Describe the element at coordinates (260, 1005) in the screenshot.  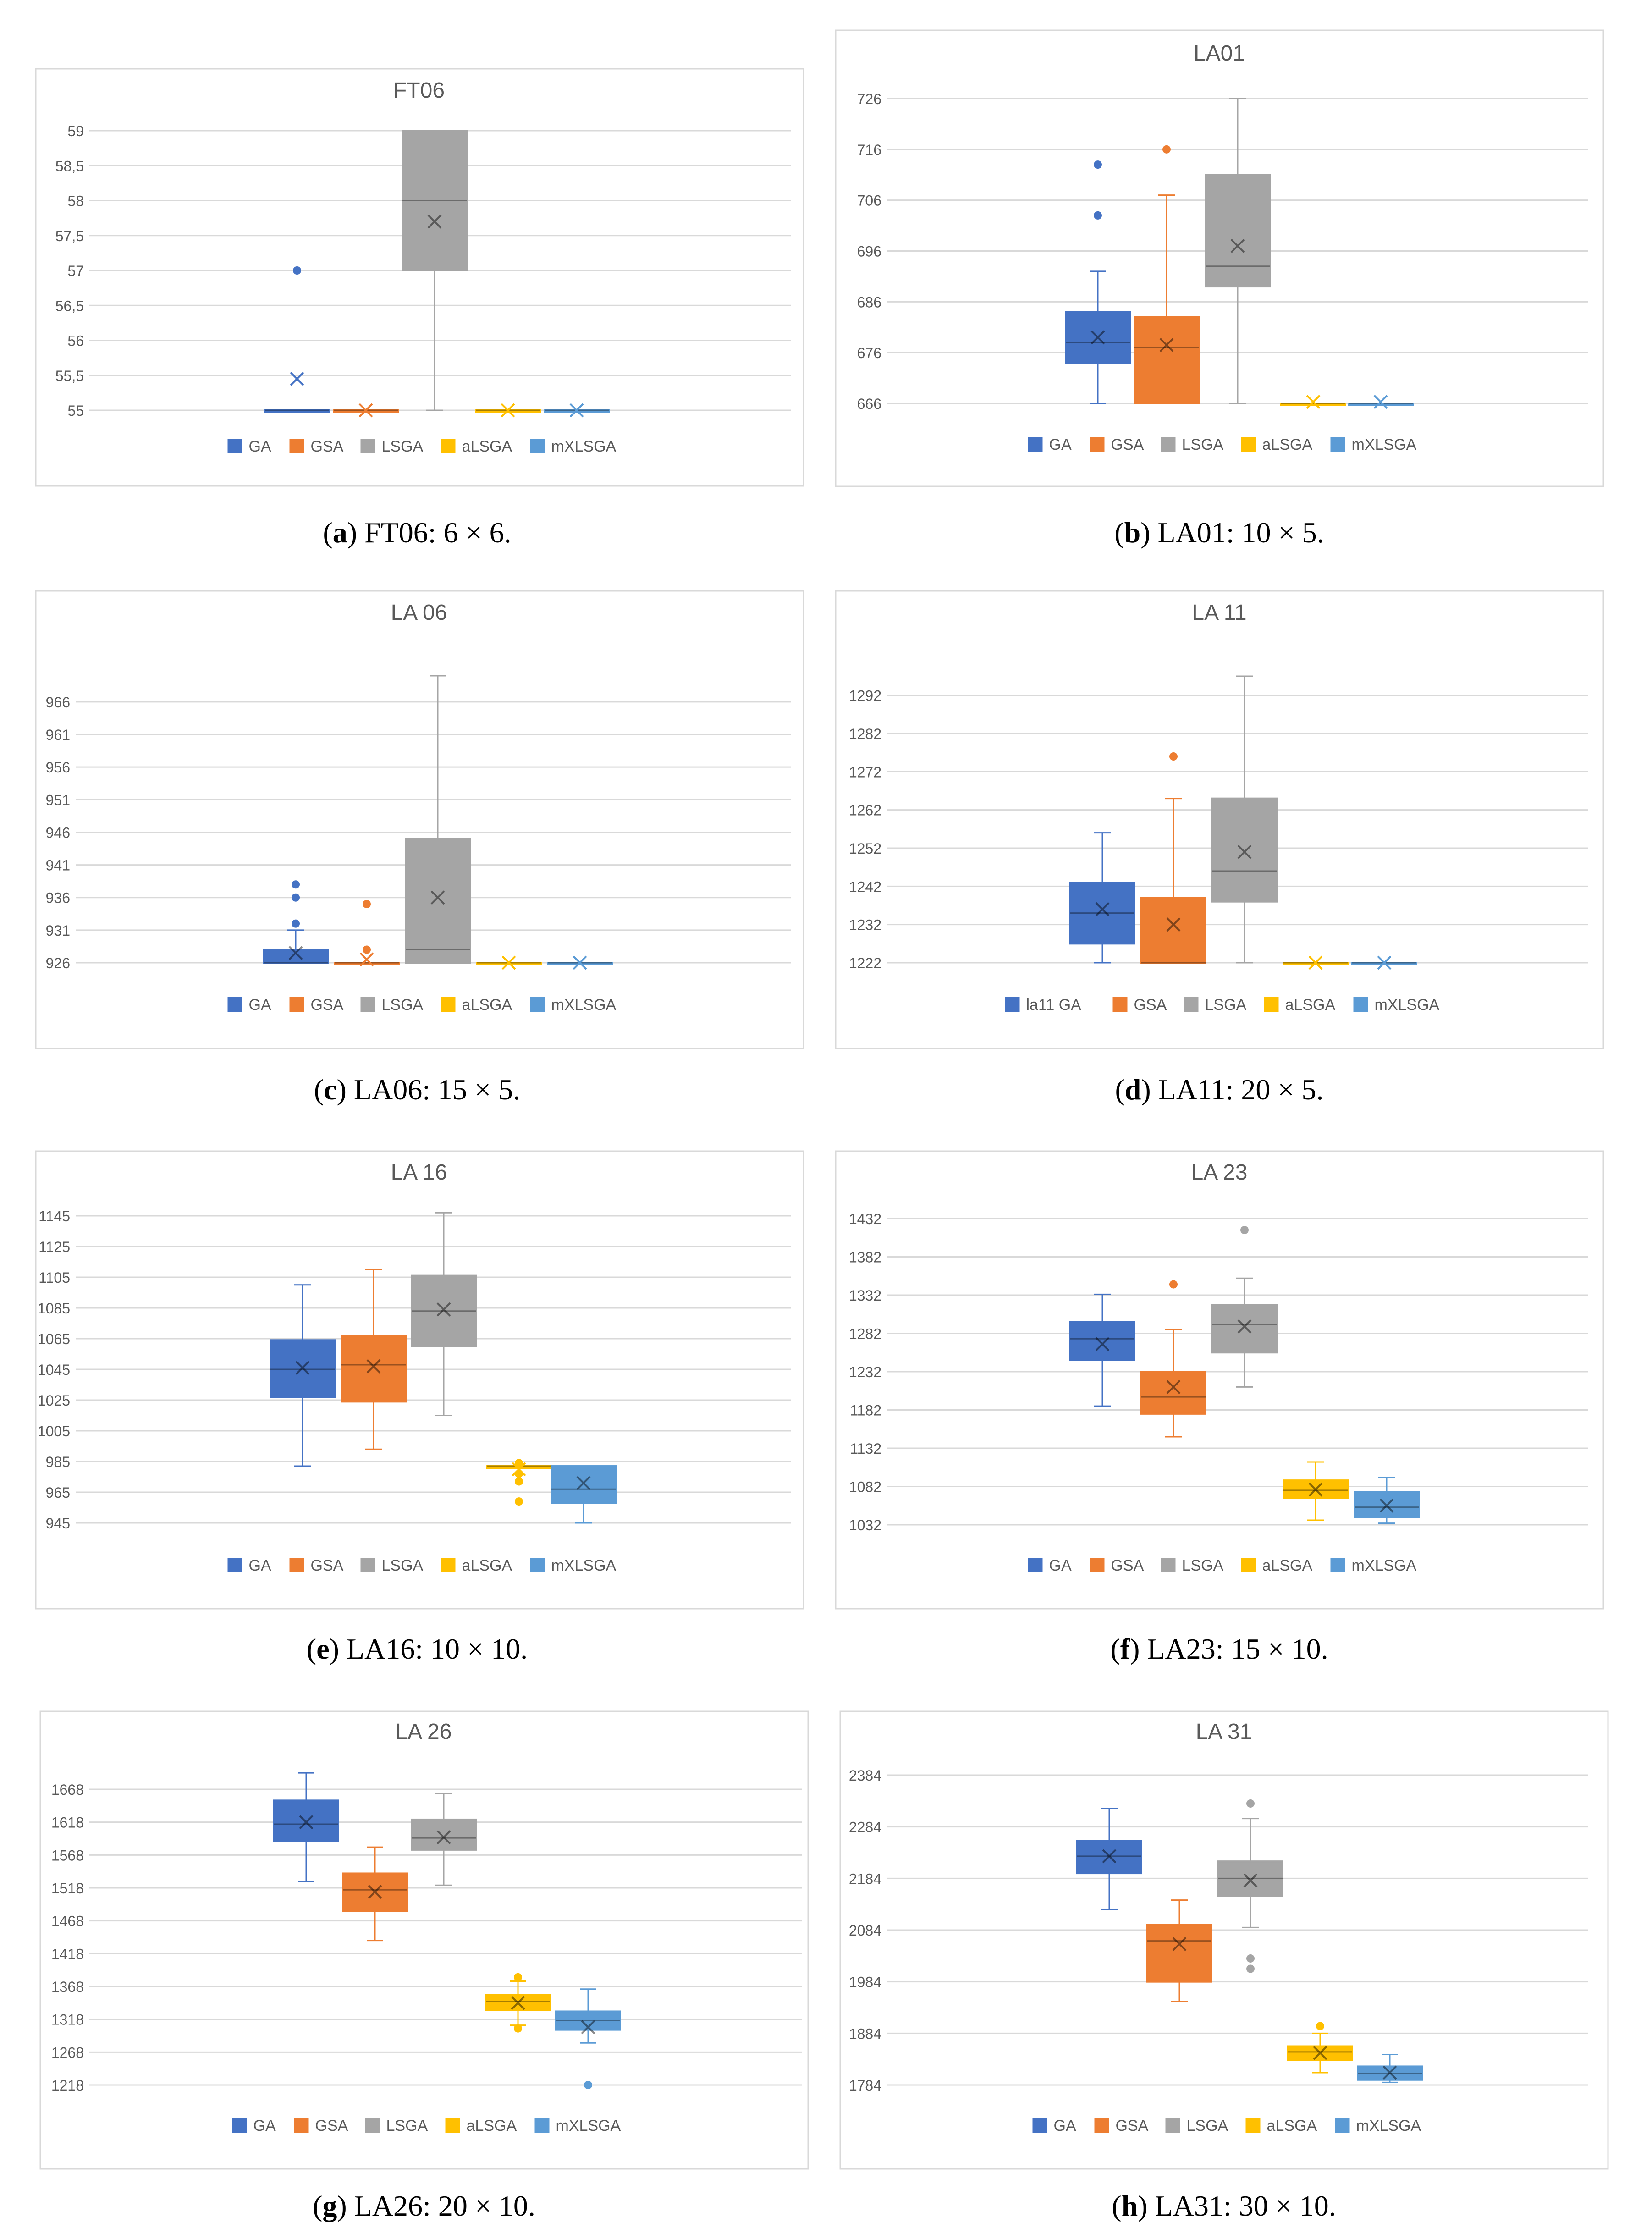
I see `chart-3-legend-label: GA` at that location.